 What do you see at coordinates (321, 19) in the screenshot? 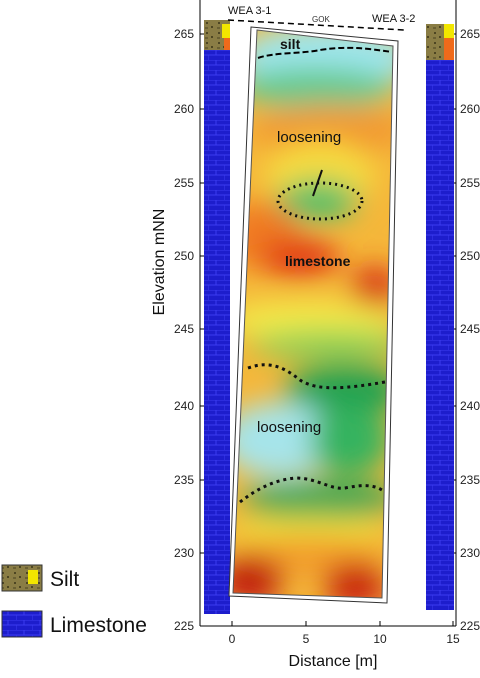
I see `surface-label: GOK` at bounding box center [321, 19].